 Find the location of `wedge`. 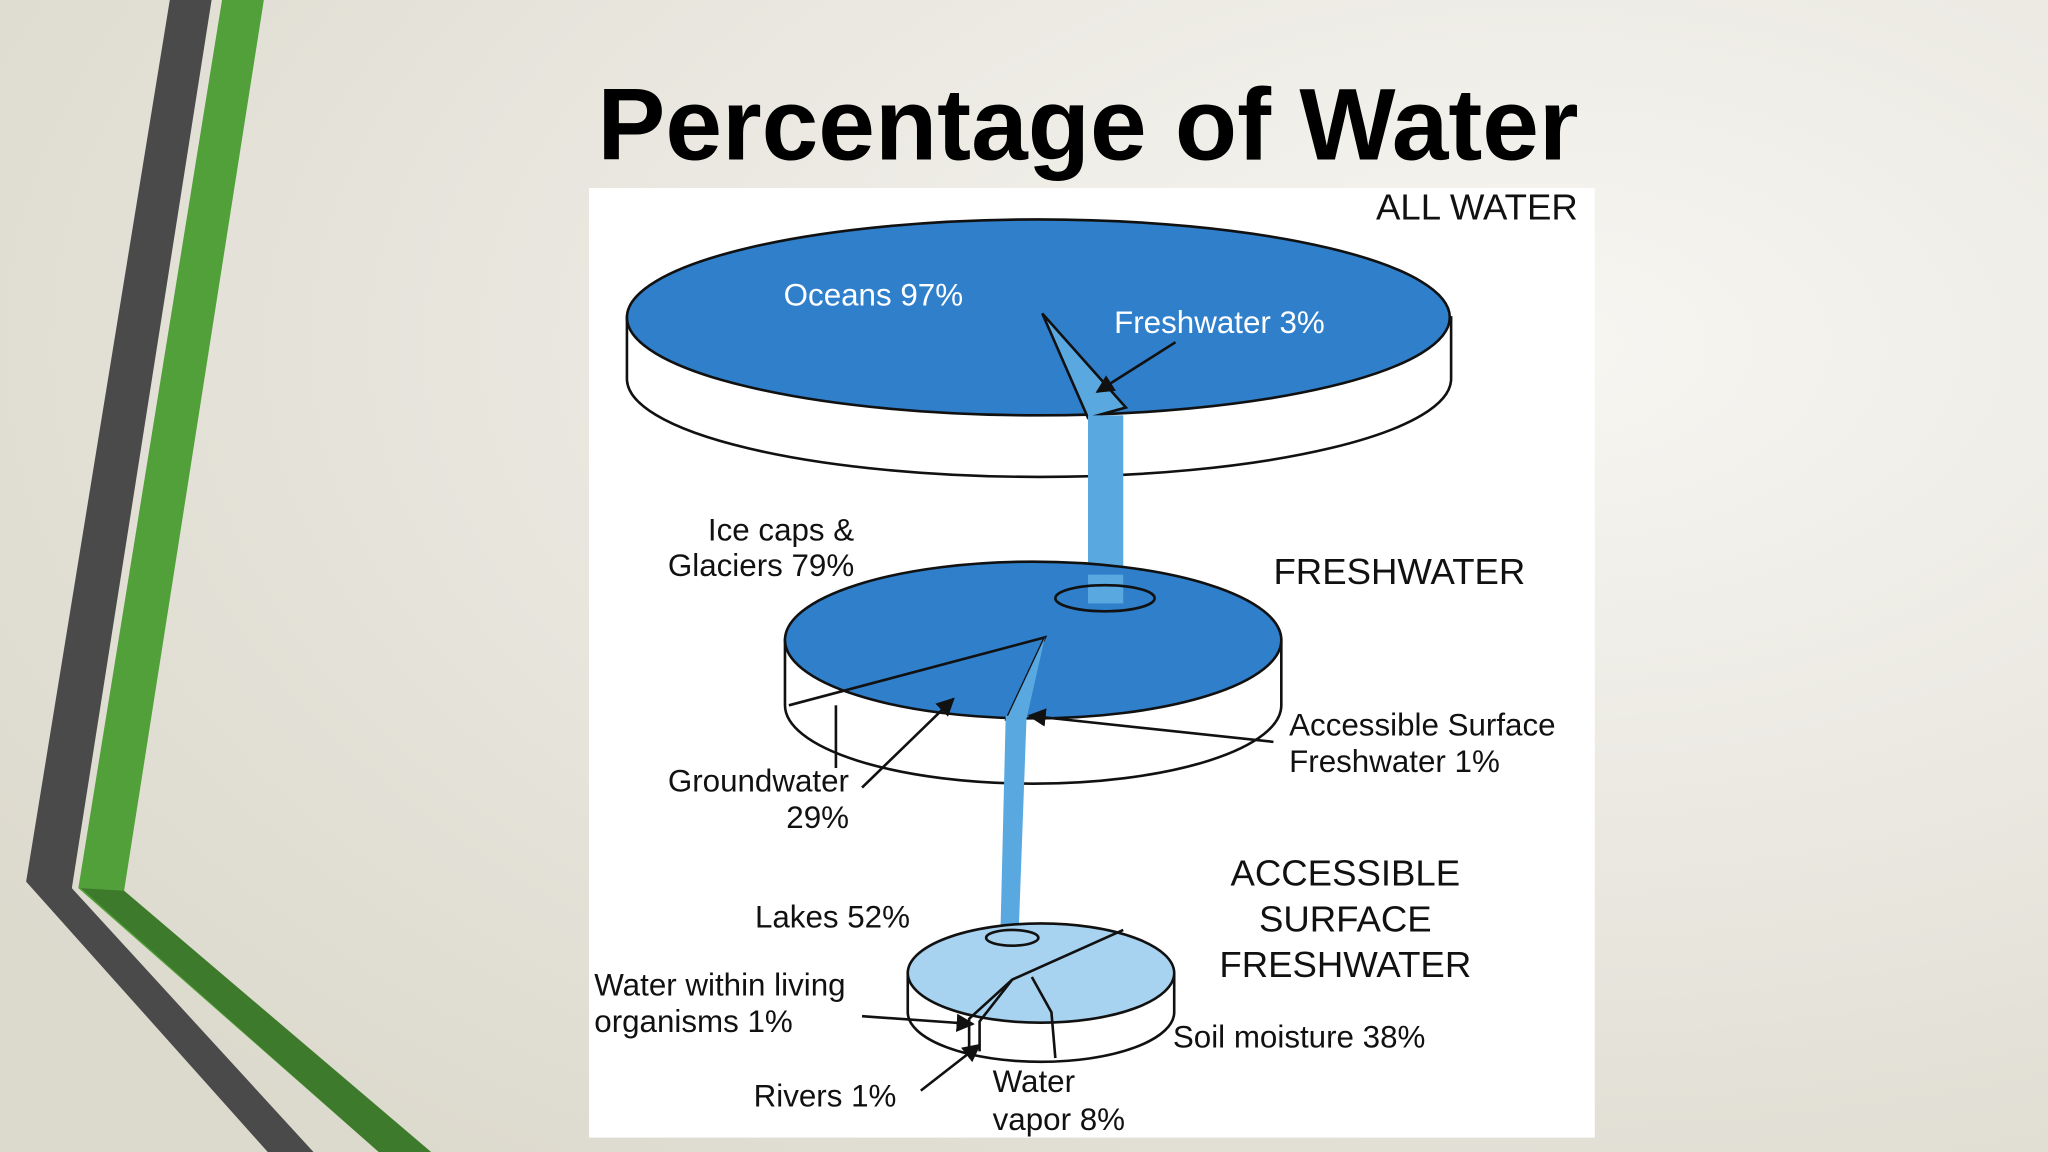

wedge is located at coordinates (1025, 679).